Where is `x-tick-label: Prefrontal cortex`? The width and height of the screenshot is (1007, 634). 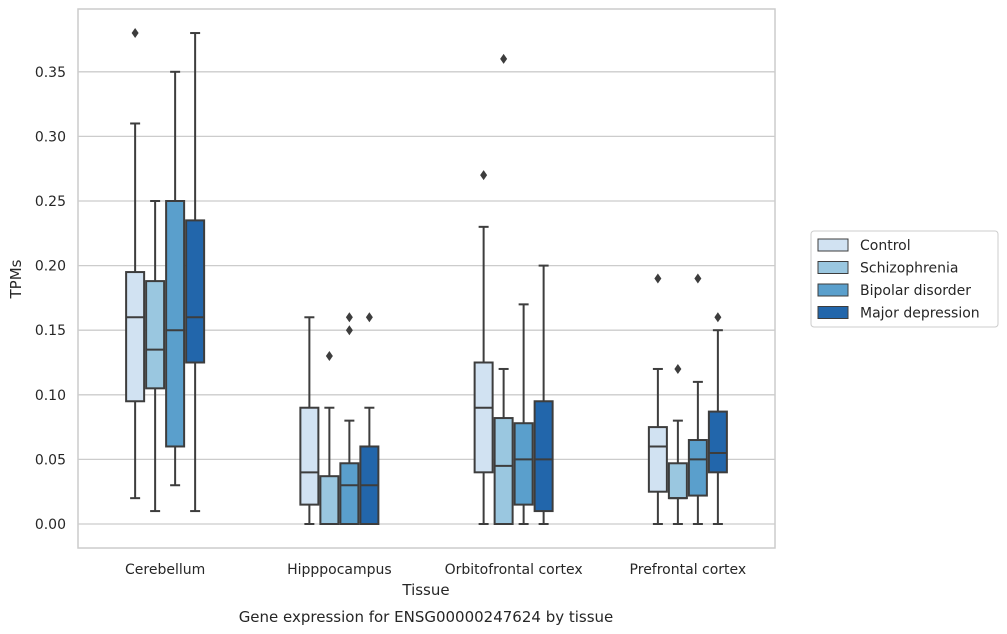 x-tick-label: Prefrontal cortex is located at coordinates (688, 570).